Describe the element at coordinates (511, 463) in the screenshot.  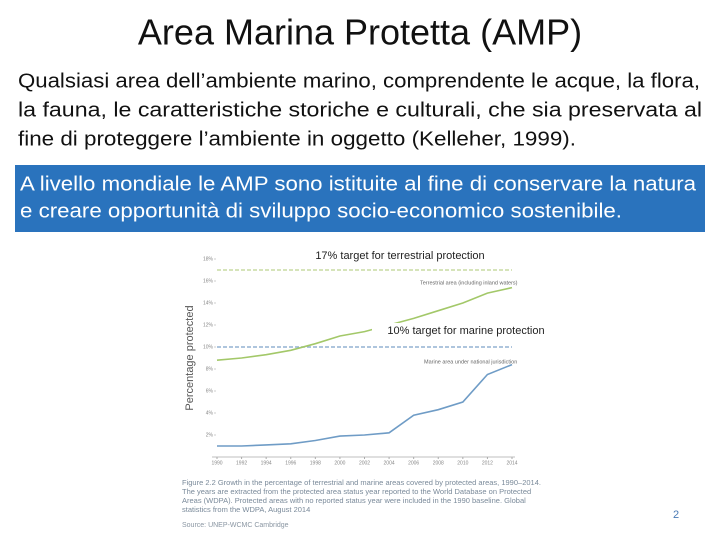
I see `x-tick-label: 2014` at that location.